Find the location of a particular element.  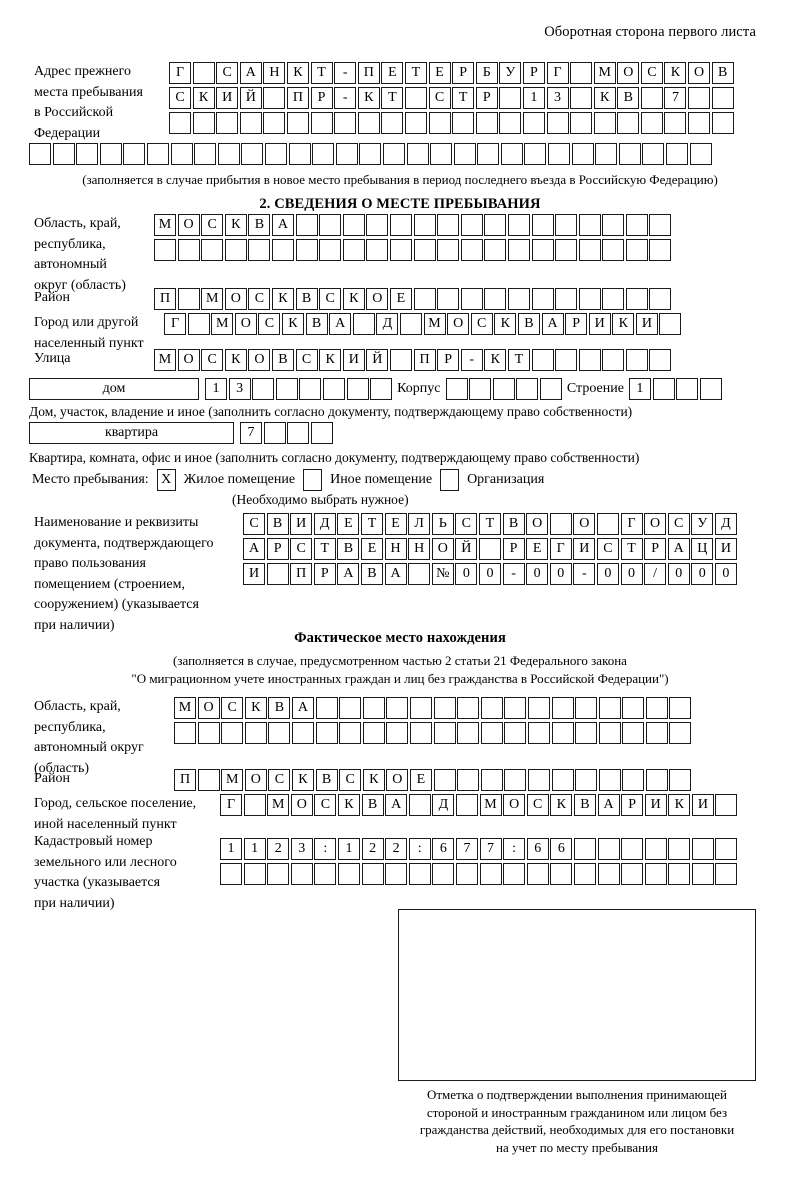

flat-cells: 7 is located at coordinates (286, 433).